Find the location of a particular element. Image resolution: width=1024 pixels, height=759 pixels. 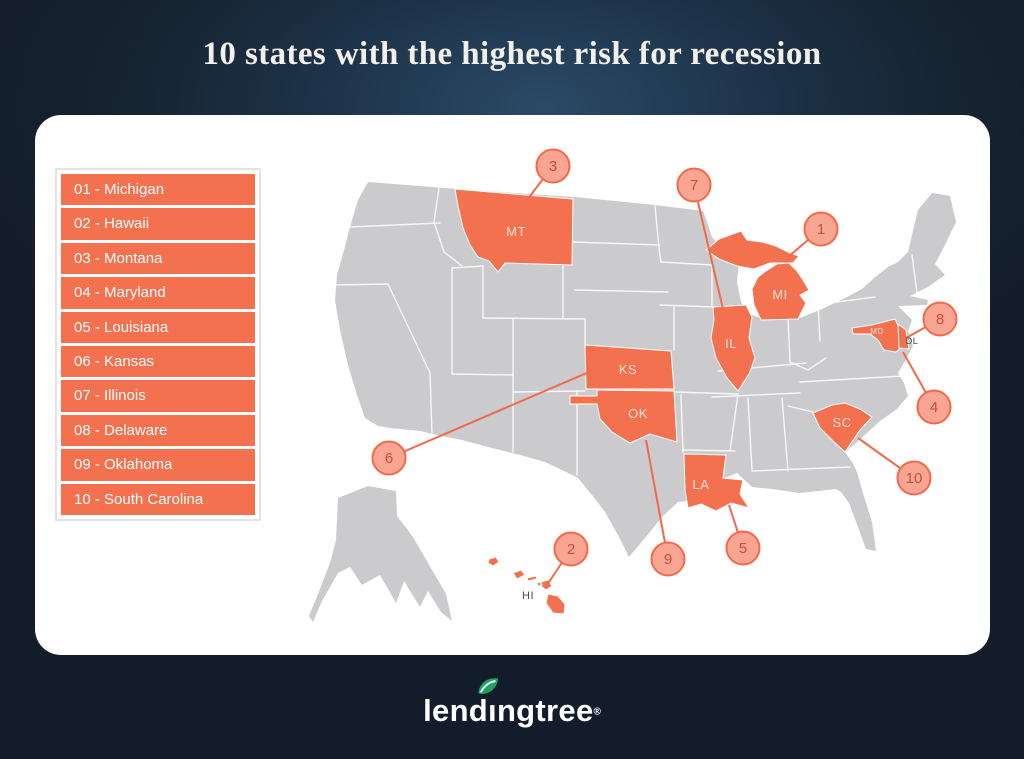

legend-item: 09 - Oklahoma is located at coordinates (158, 465).